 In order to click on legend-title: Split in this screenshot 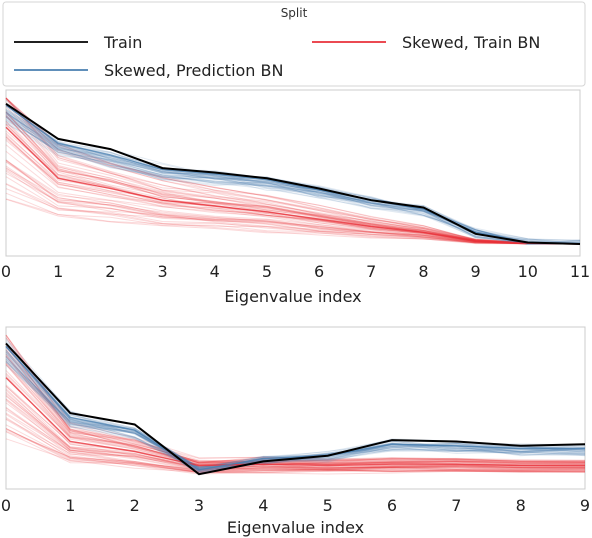, I will do `click(294, 13)`.